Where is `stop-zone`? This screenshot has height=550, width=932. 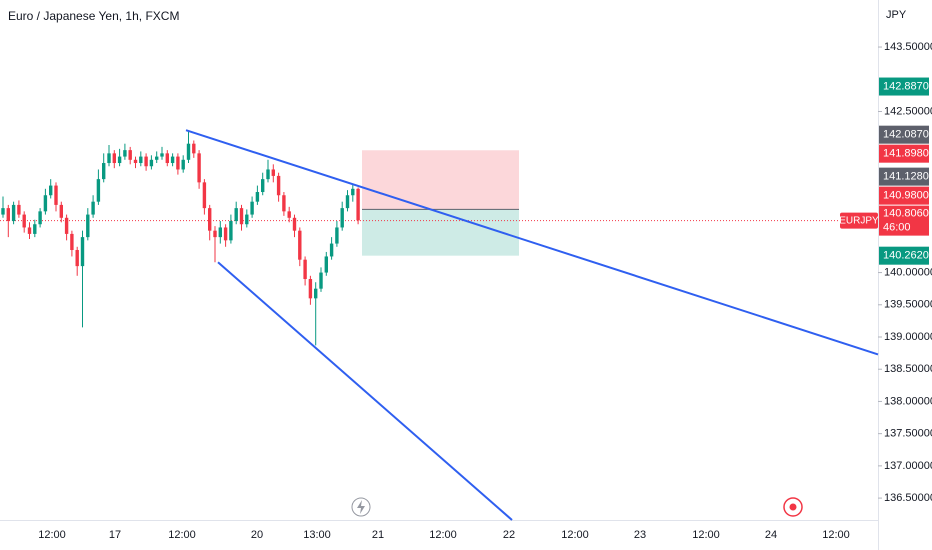
stop-zone is located at coordinates (440, 180).